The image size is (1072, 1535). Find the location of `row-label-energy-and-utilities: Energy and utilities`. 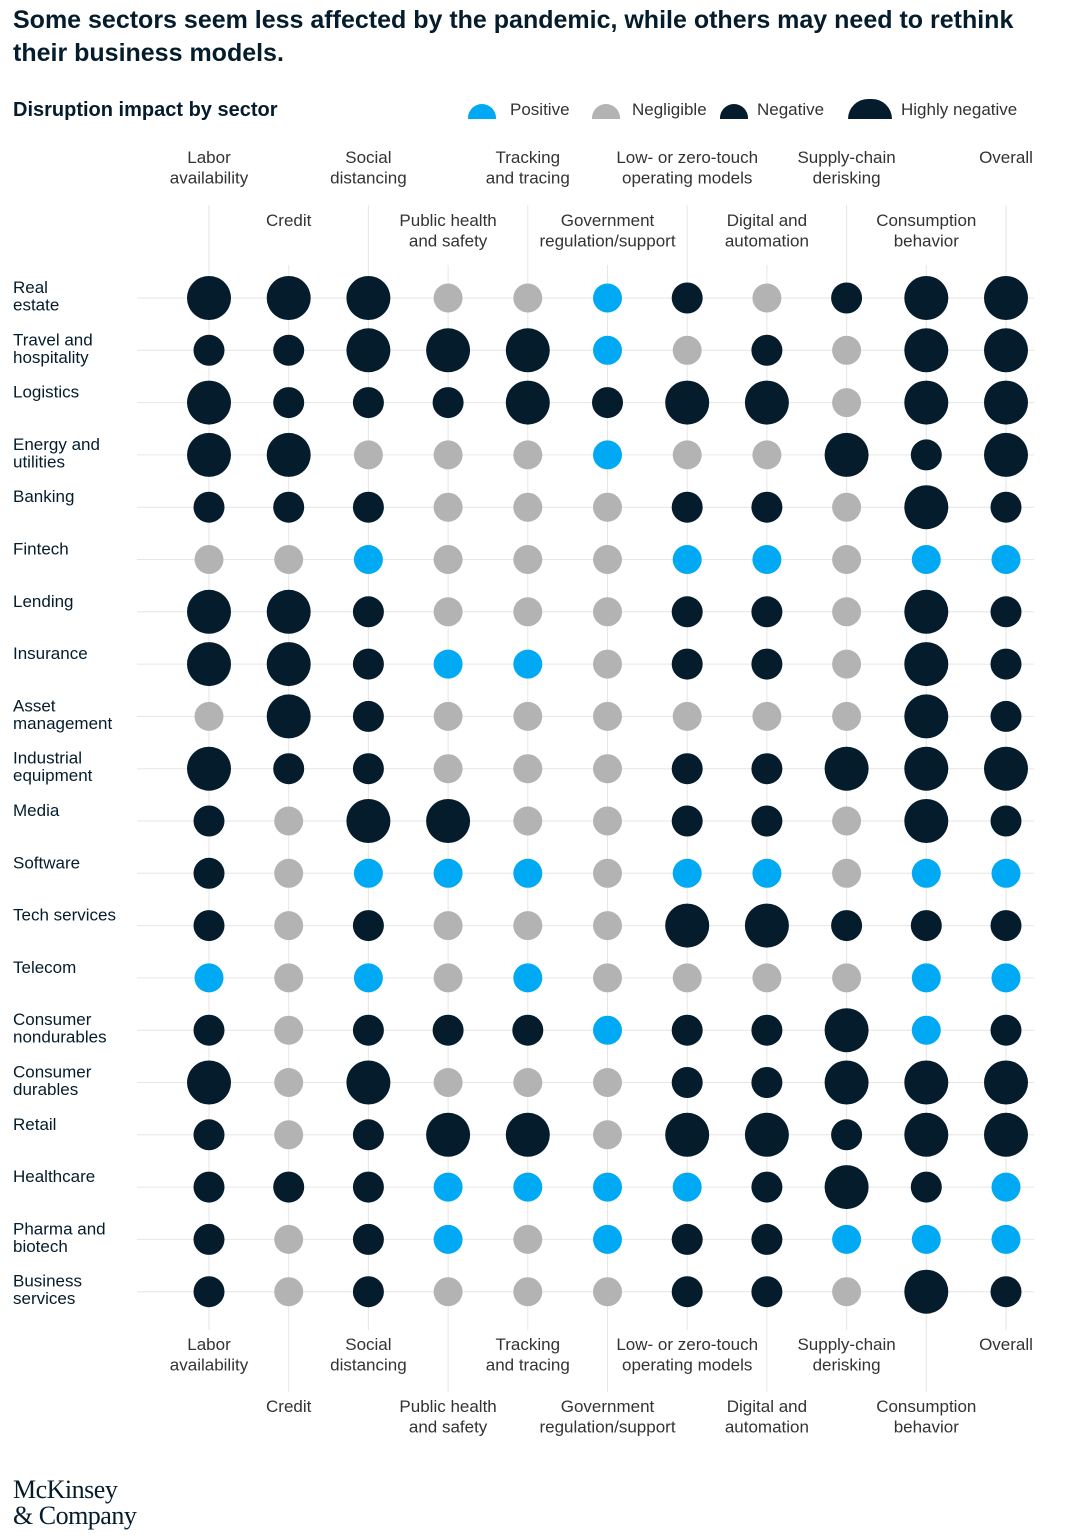

row-label-energy-and-utilities: Energy and utilities is located at coordinates (56, 453).